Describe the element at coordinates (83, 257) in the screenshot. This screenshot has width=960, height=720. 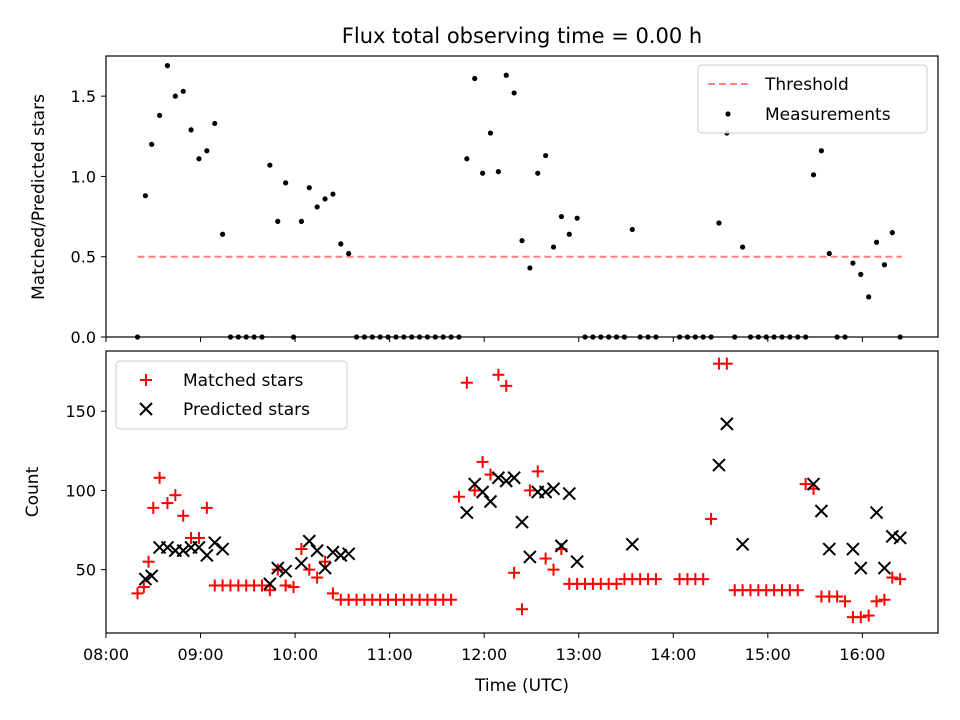
I see `top-y-tick-label: 0.5` at that location.